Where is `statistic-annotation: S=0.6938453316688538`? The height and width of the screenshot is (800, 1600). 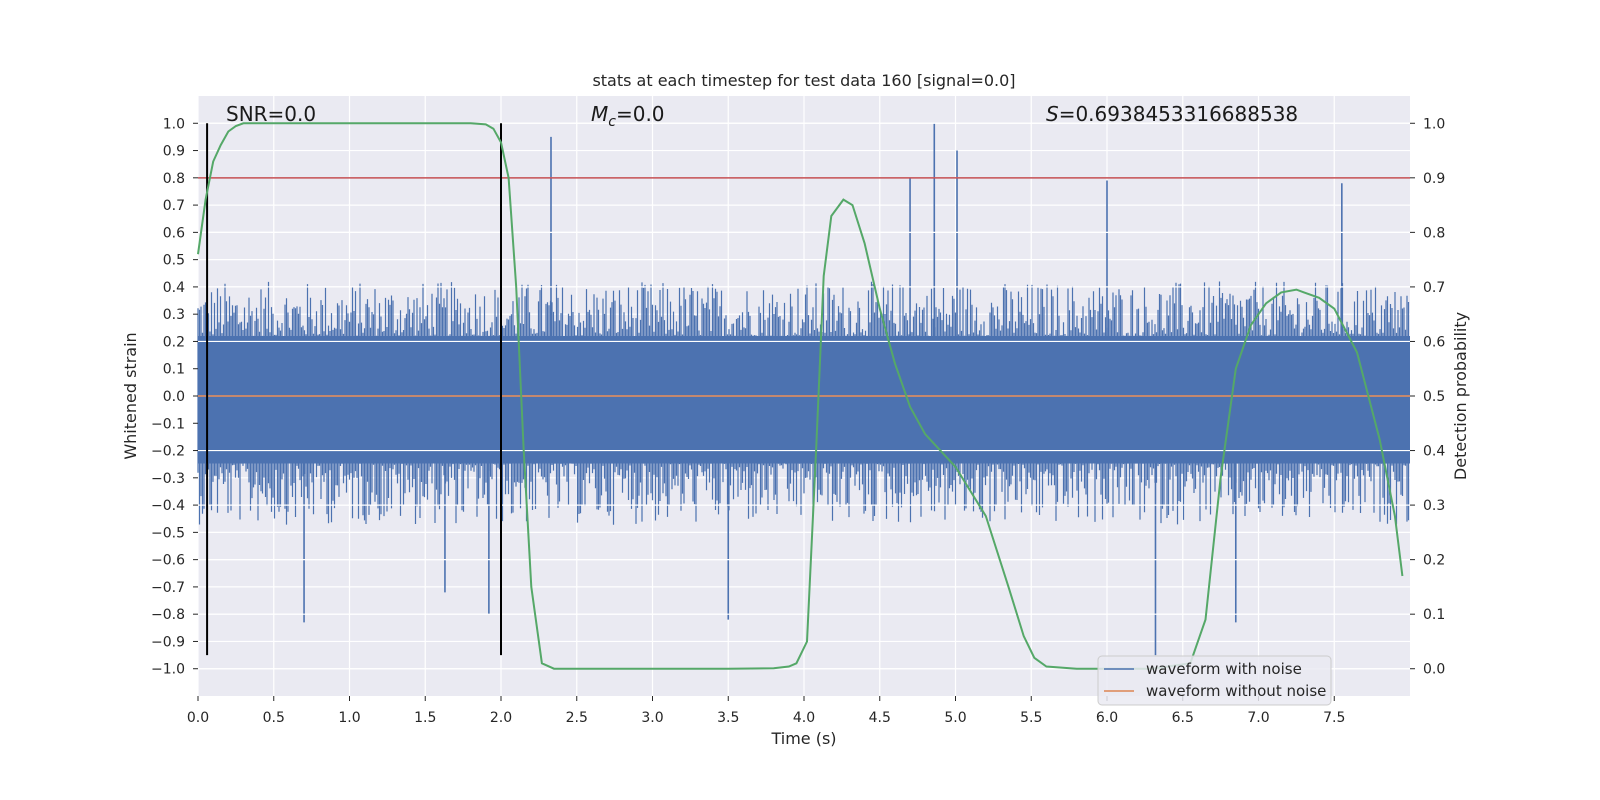
statistic-annotation: S=0.6938453316688538 is located at coordinates (1172, 114).